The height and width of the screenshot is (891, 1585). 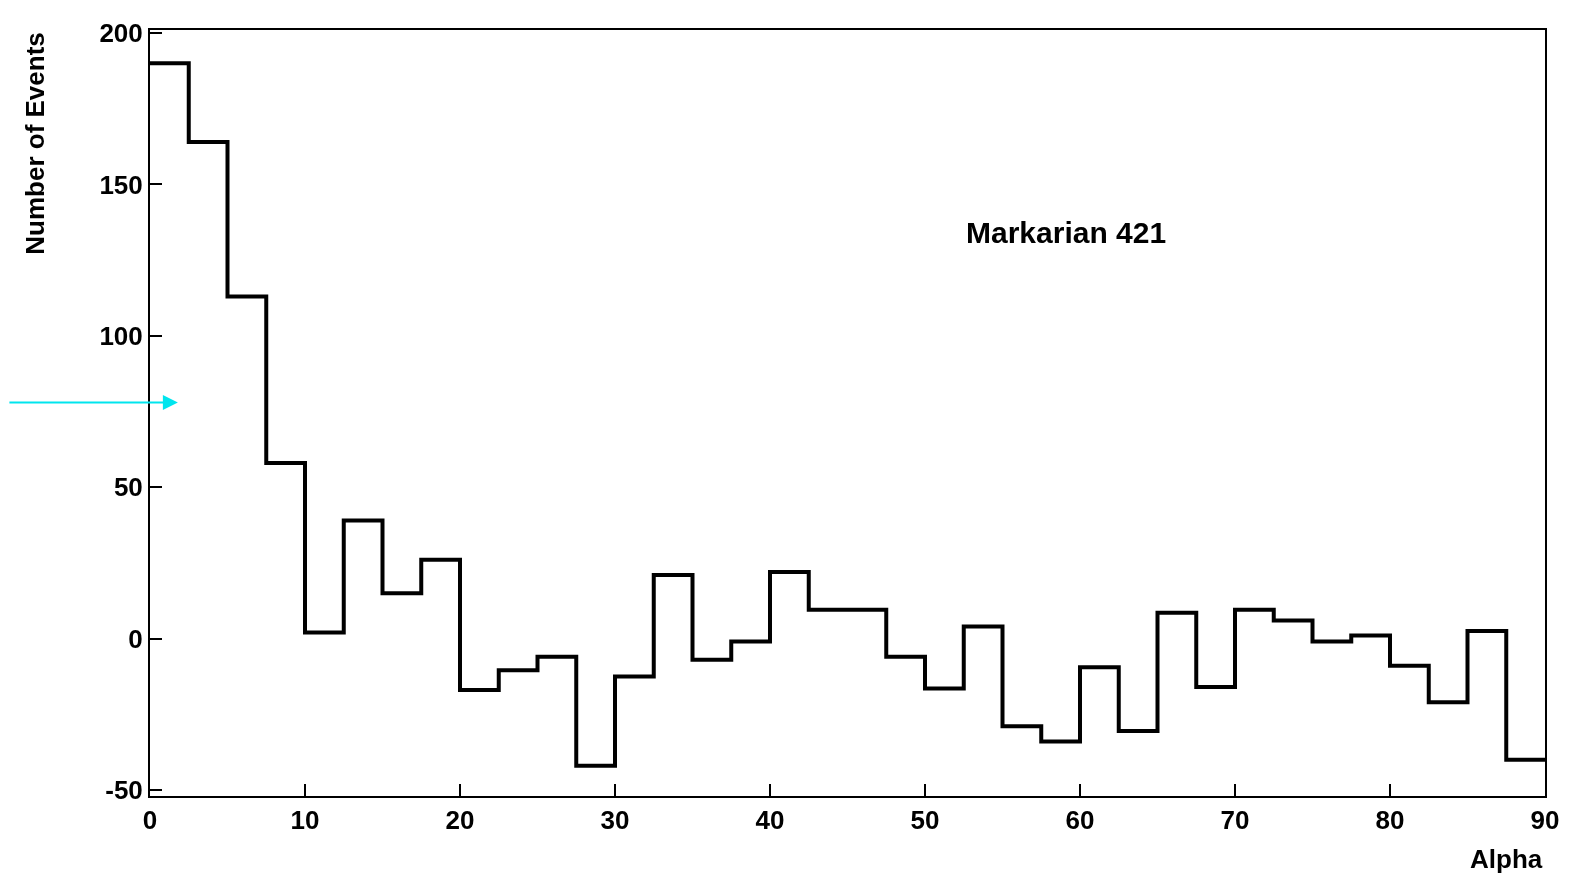 What do you see at coordinates (135, 638) in the screenshot?
I see `y-tick-label: 0` at bounding box center [135, 638].